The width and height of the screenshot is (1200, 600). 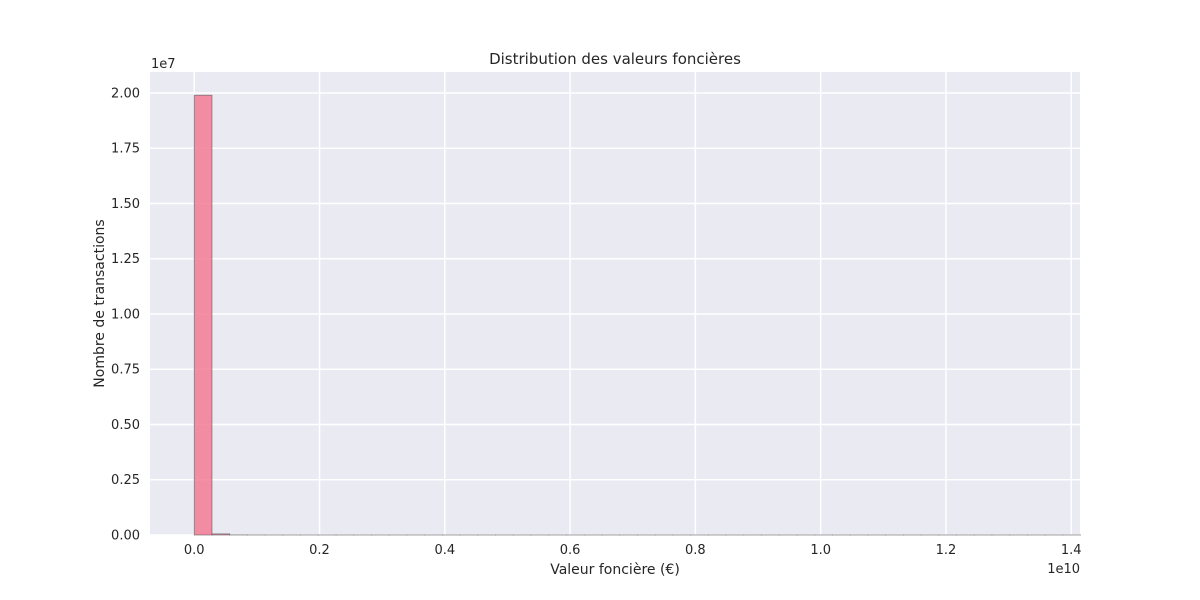 I want to click on x-tick-label: 0.2, so click(x=319, y=550).